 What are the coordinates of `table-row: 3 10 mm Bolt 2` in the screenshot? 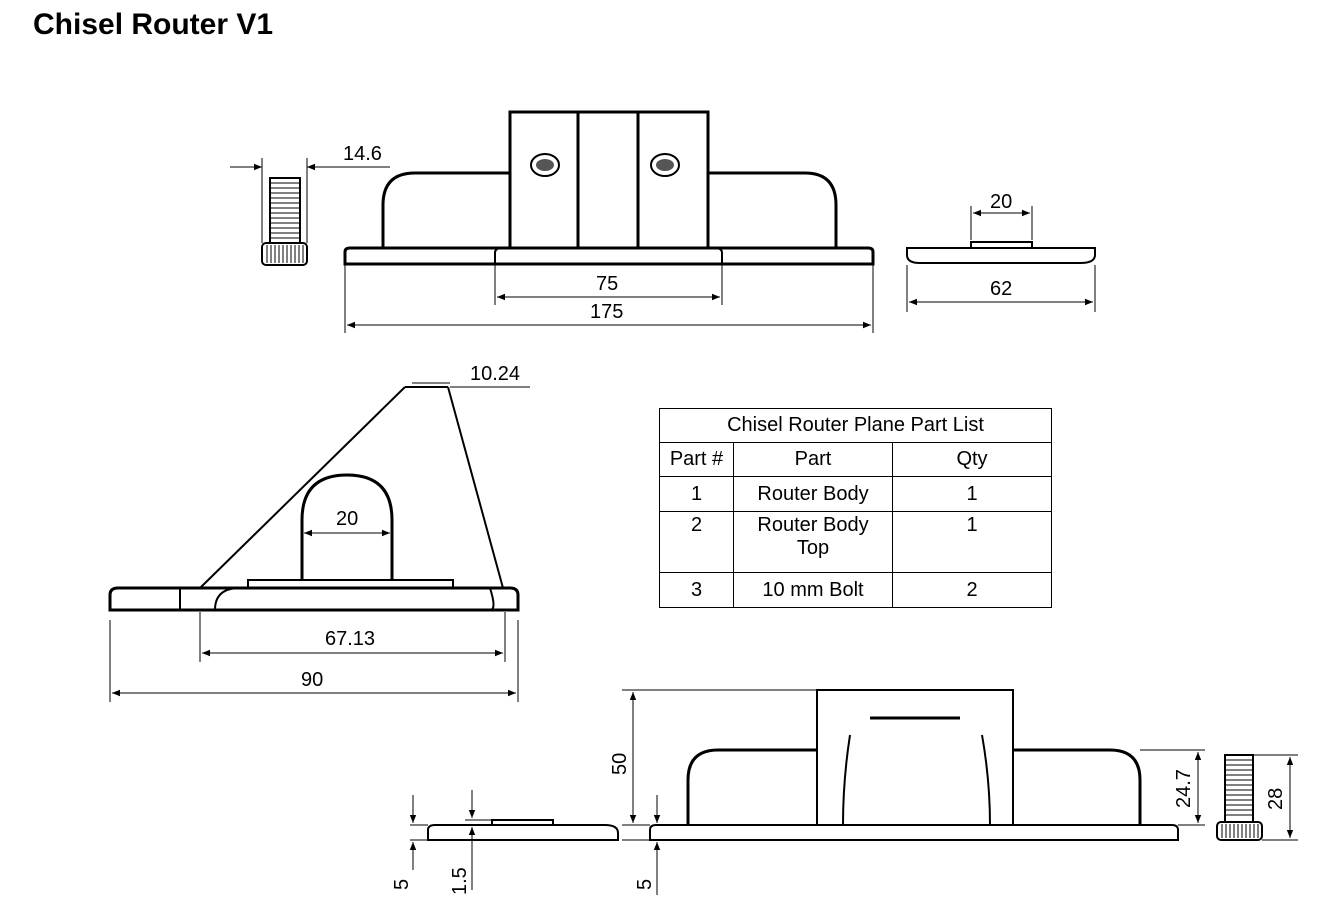 It's located at (855, 590).